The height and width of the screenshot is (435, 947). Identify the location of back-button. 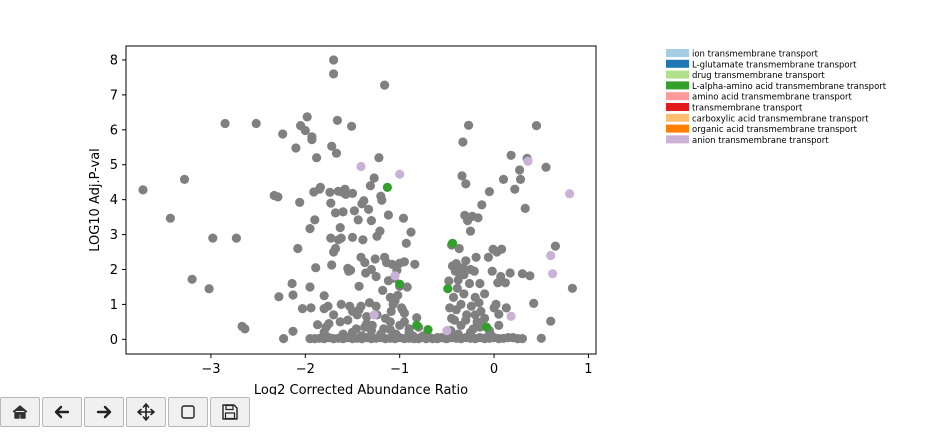
(62, 412).